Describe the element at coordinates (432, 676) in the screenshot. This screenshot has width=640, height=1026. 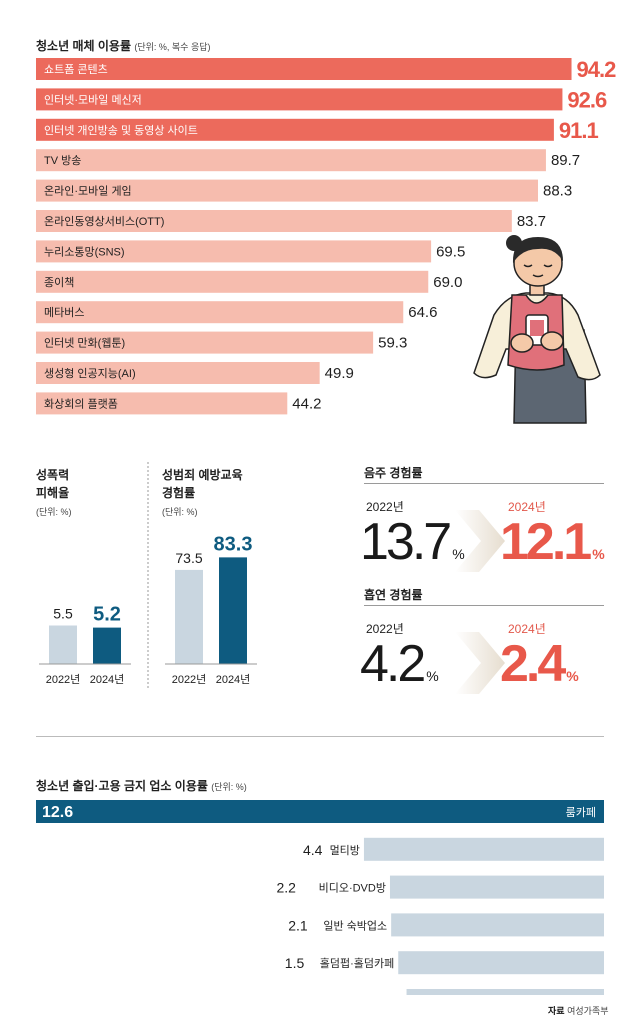
I see `smoking-pct-2022: %` at that location.